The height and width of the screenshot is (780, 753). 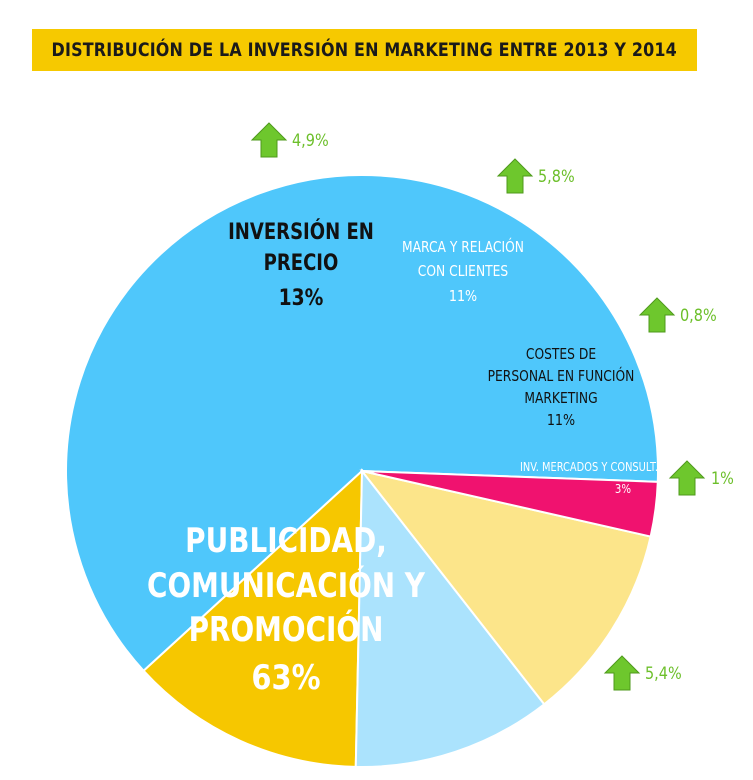 I want to click on change-indicator-precio: 4,9%, so click(x=289, y=140).